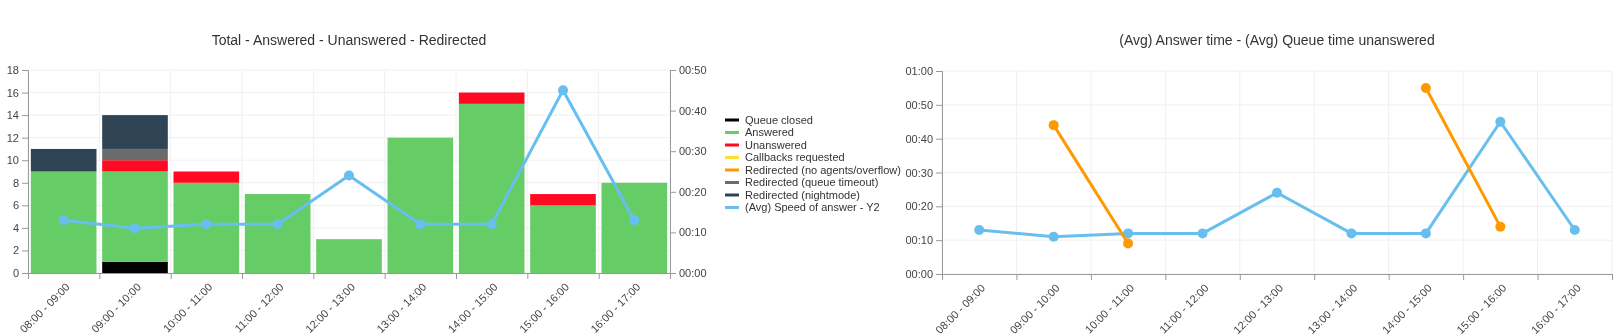  I want to click on y2-tick-label: 00:30, so click(693, 151).